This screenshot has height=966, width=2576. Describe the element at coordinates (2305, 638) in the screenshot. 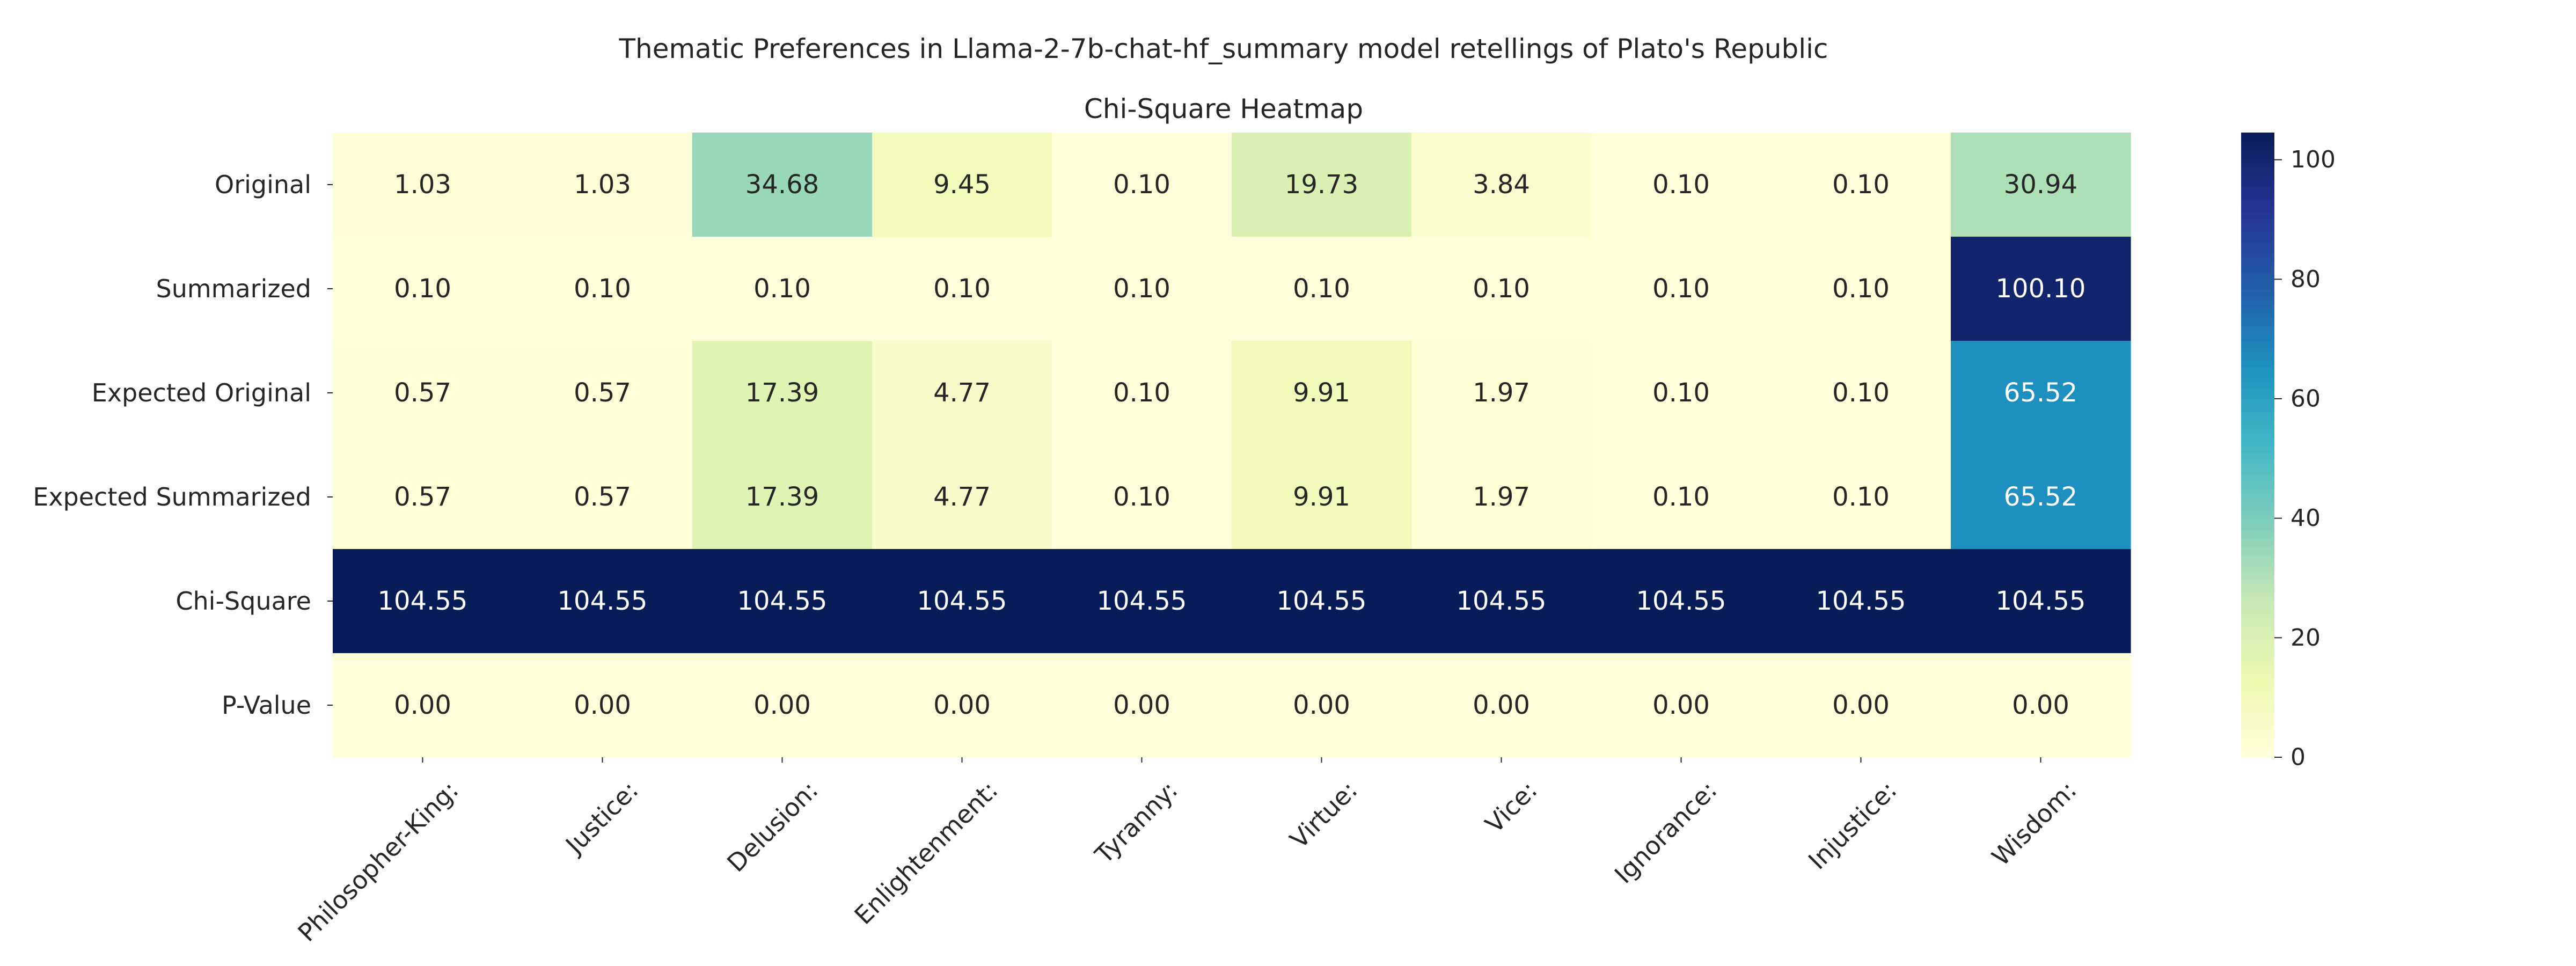

I see `colorbar-tick-label: 20` at that location.